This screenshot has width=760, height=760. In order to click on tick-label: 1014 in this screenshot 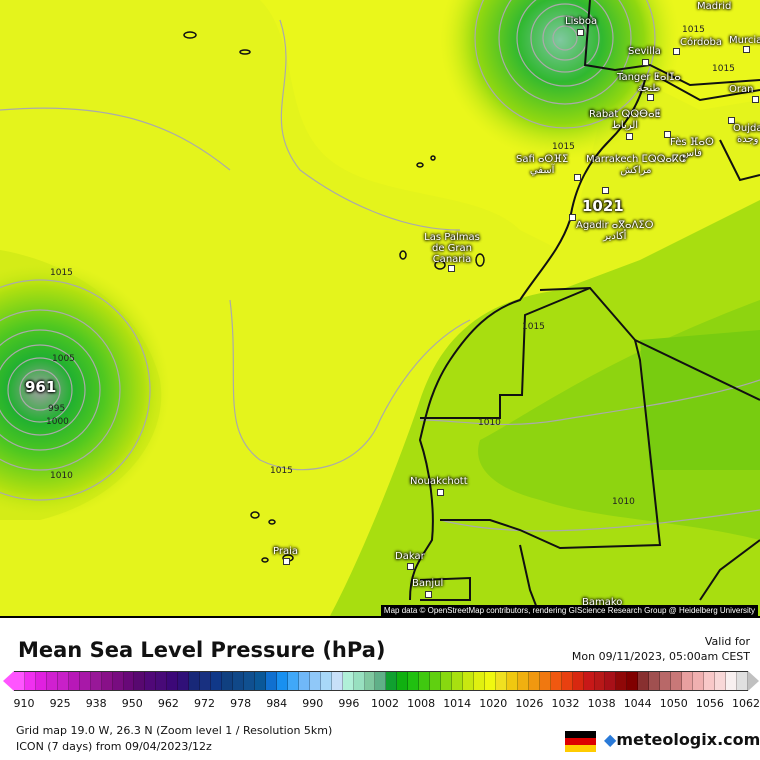, I will do `click(457, 703)`.